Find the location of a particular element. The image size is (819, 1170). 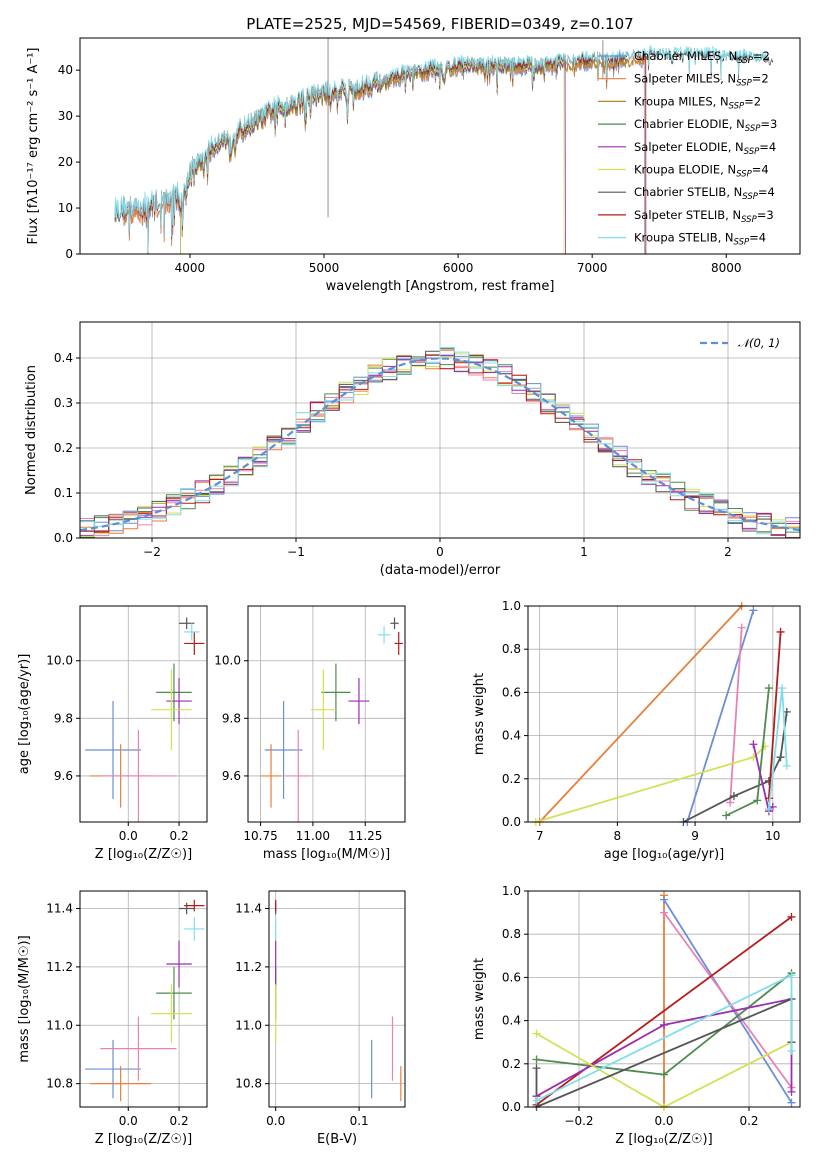

y-tick-label: 0.3 is located at coordinates (63, 403).